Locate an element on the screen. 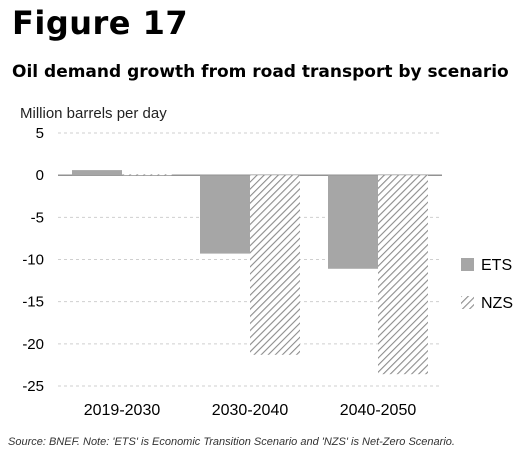 The image size is (528, 458). bar-ets-2030-2040 is located at coordinates (225, 214).